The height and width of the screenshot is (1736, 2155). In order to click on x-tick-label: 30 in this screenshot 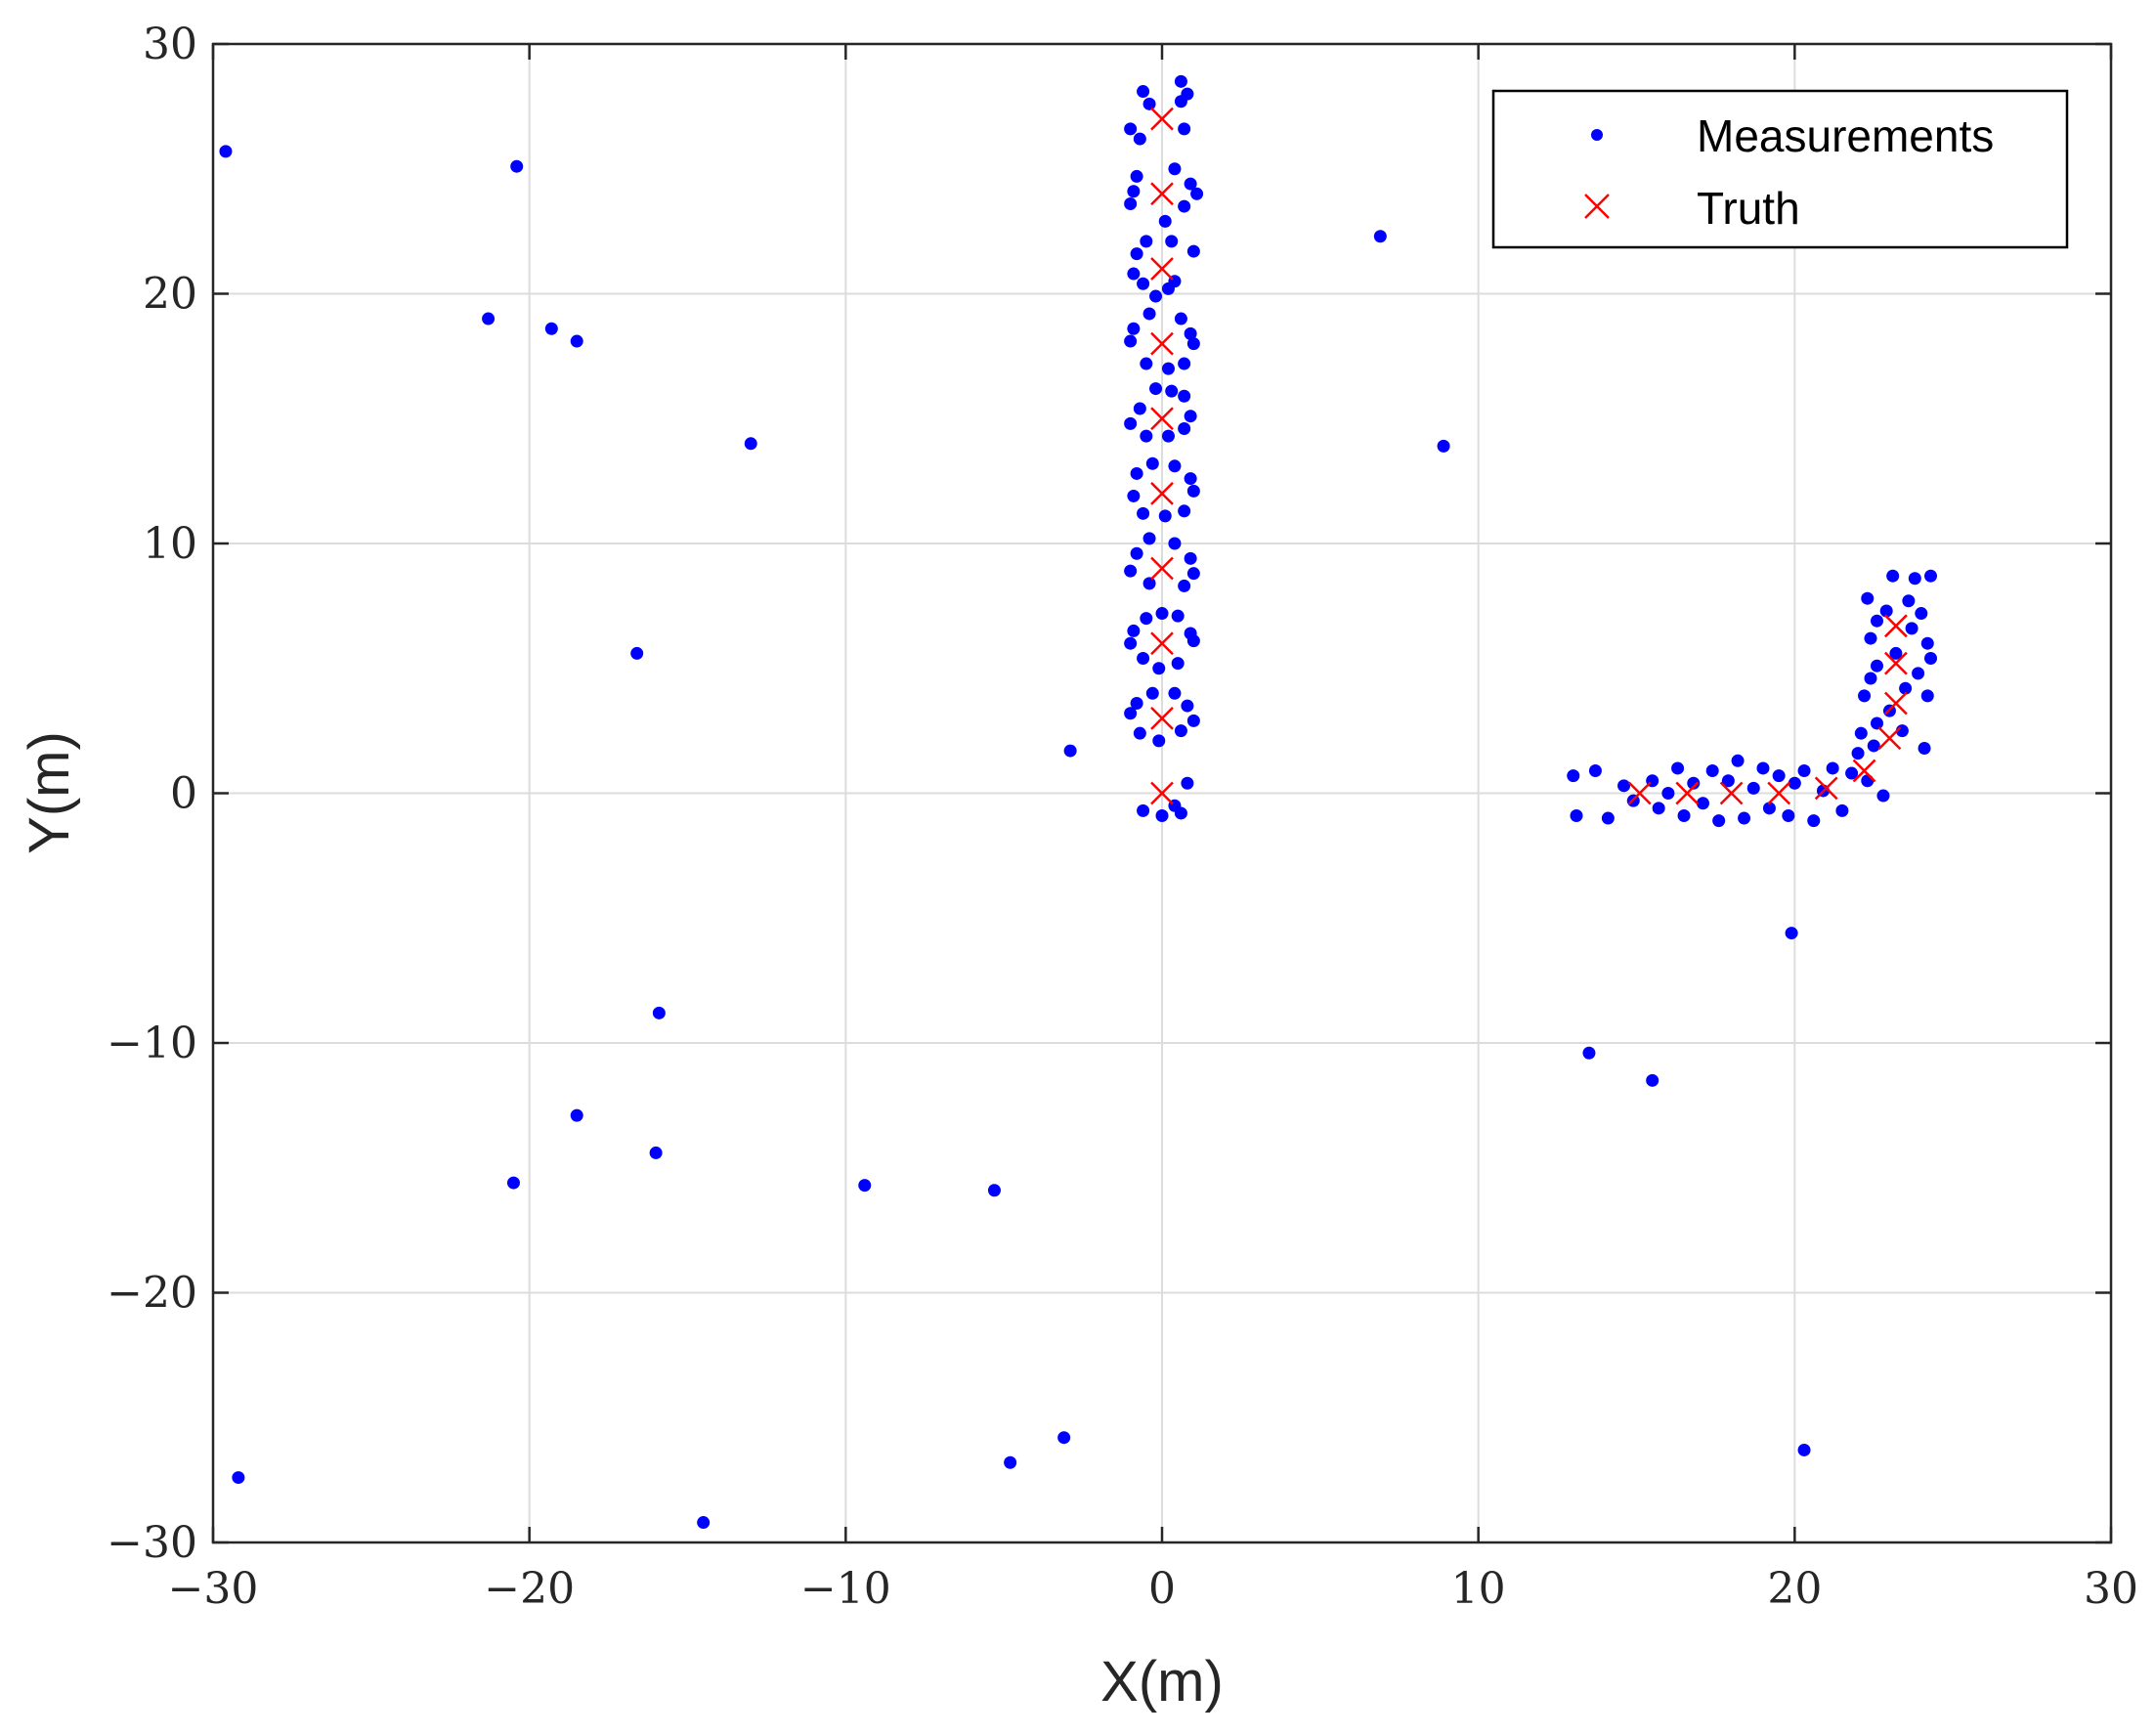, I will do `click(2111, 1589)`.